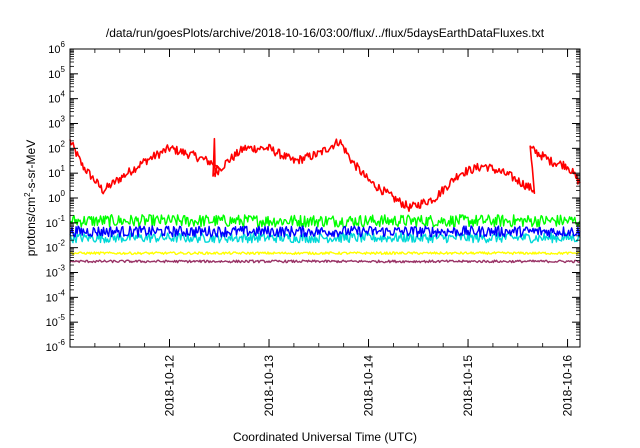 Image resolution: width=640 pixels, height=448 pixels. Describe the element at coordinates (56, 272) in the screenshot. I see `y-tick-label: 10⁻³` at that location.